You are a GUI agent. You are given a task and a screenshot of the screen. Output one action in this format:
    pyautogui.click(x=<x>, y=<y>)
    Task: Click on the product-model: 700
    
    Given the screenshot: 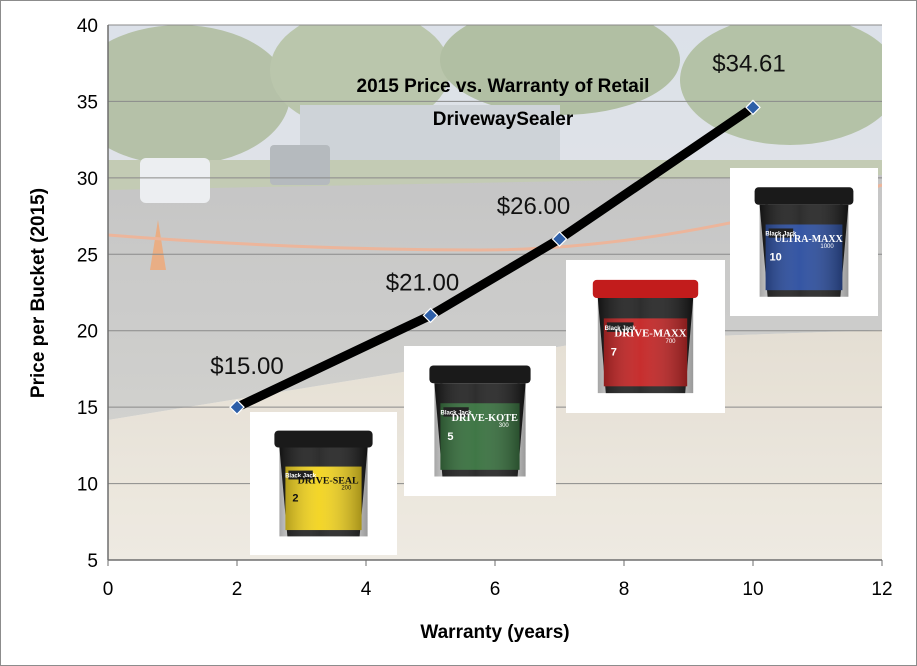 What is the action you would take?
    pyautogui.click(x=671, y=342)
    